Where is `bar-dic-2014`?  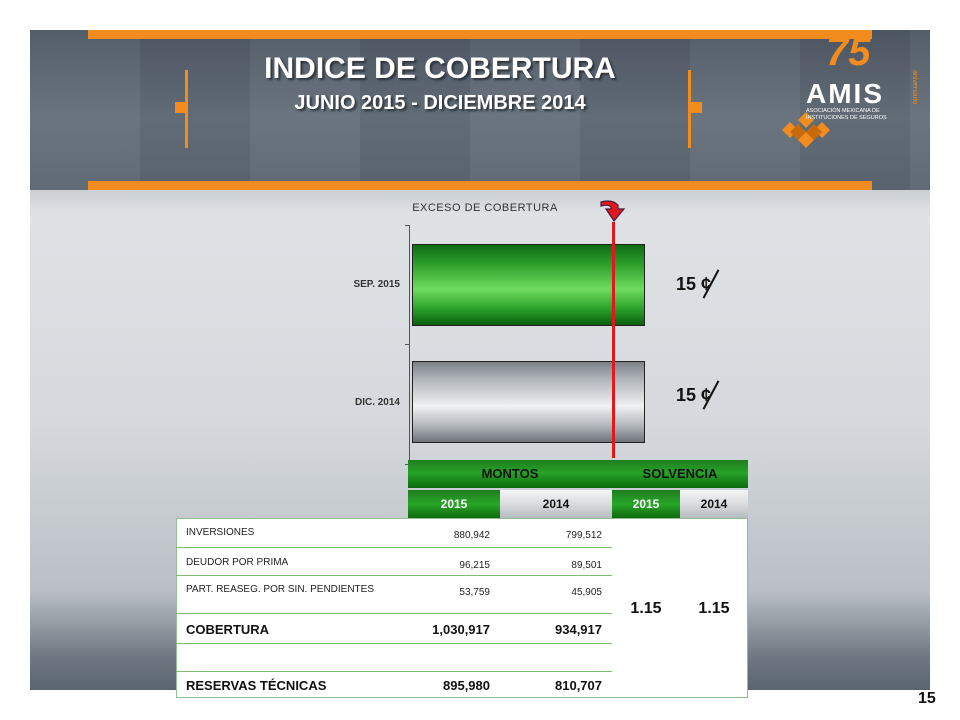 bar-dic-2014 is located at coordinates (528, 402).